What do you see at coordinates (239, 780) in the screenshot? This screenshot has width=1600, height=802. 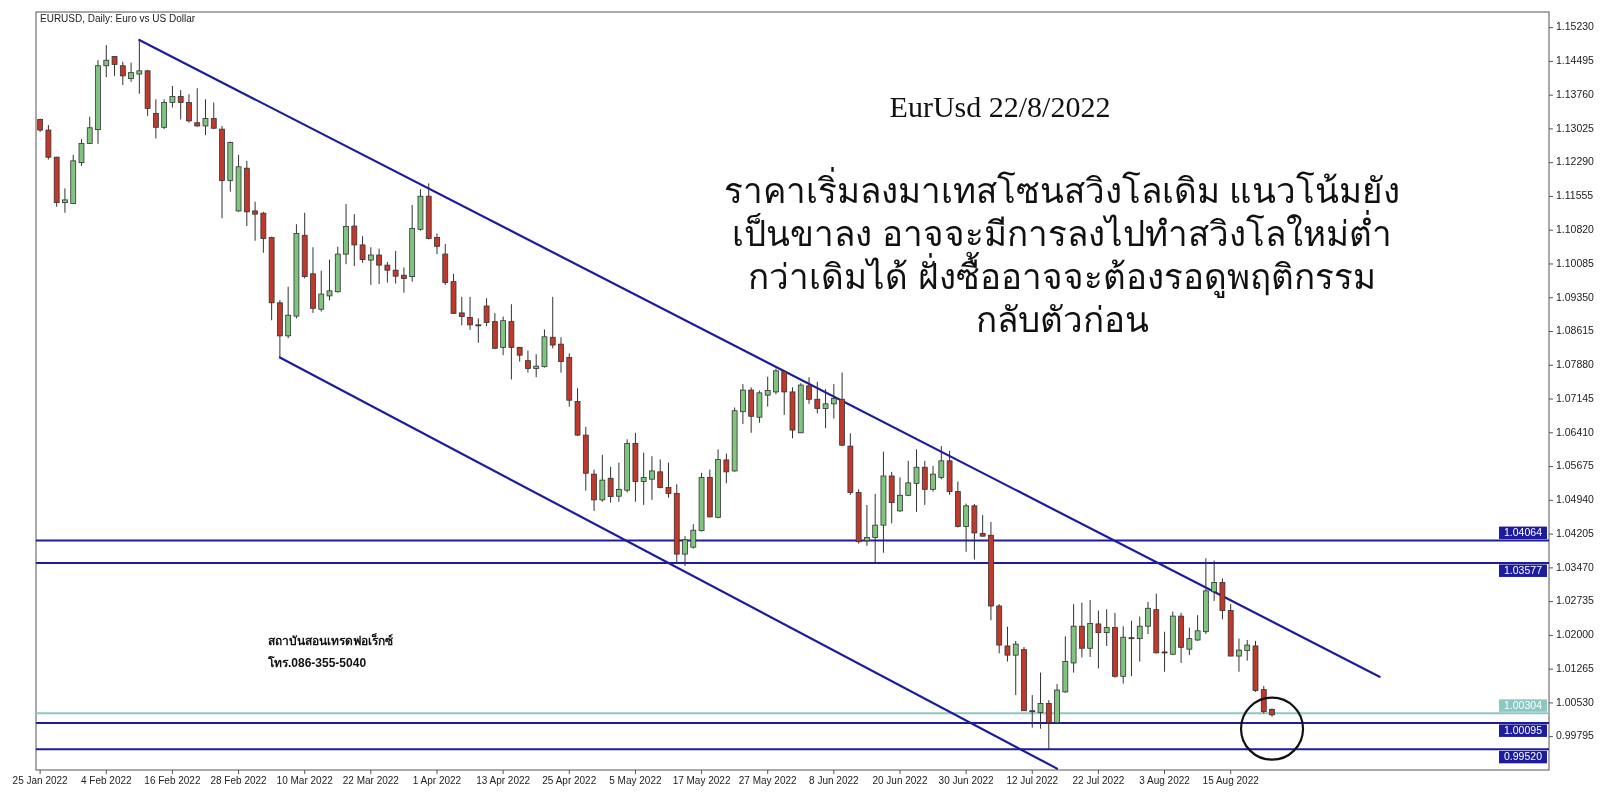 I see `x-tick-label: 28 Feb 2022` at bounding box center [239, 780].